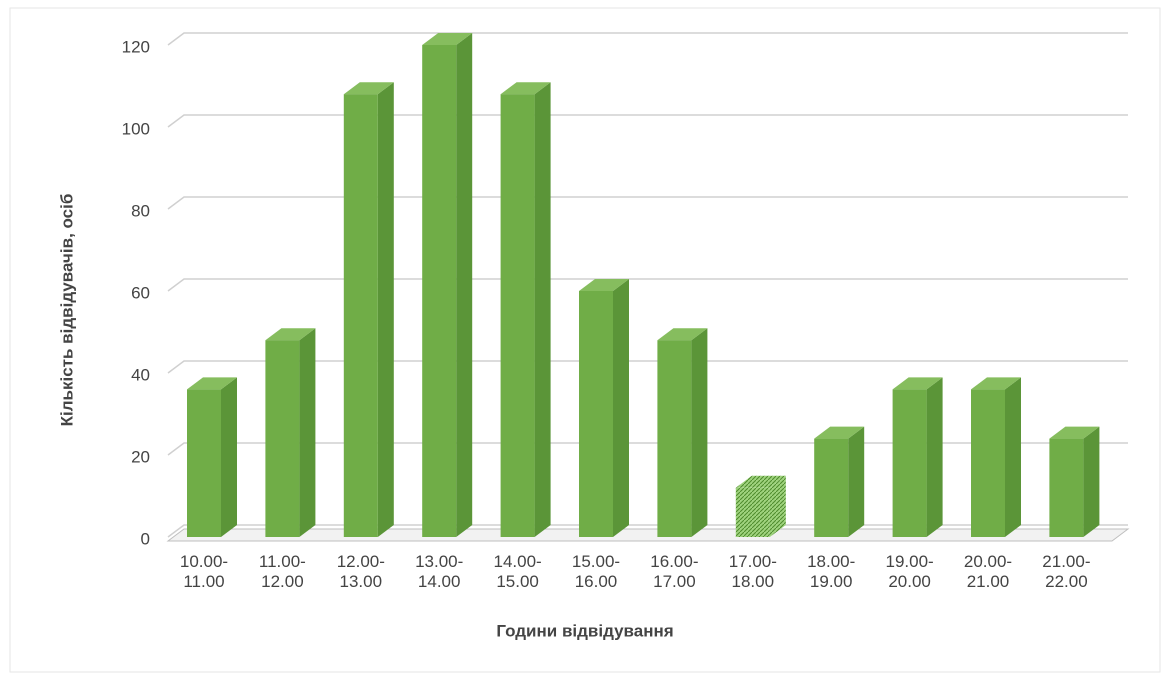  I want to click on y-tick-label: 60, so click(140, 292).